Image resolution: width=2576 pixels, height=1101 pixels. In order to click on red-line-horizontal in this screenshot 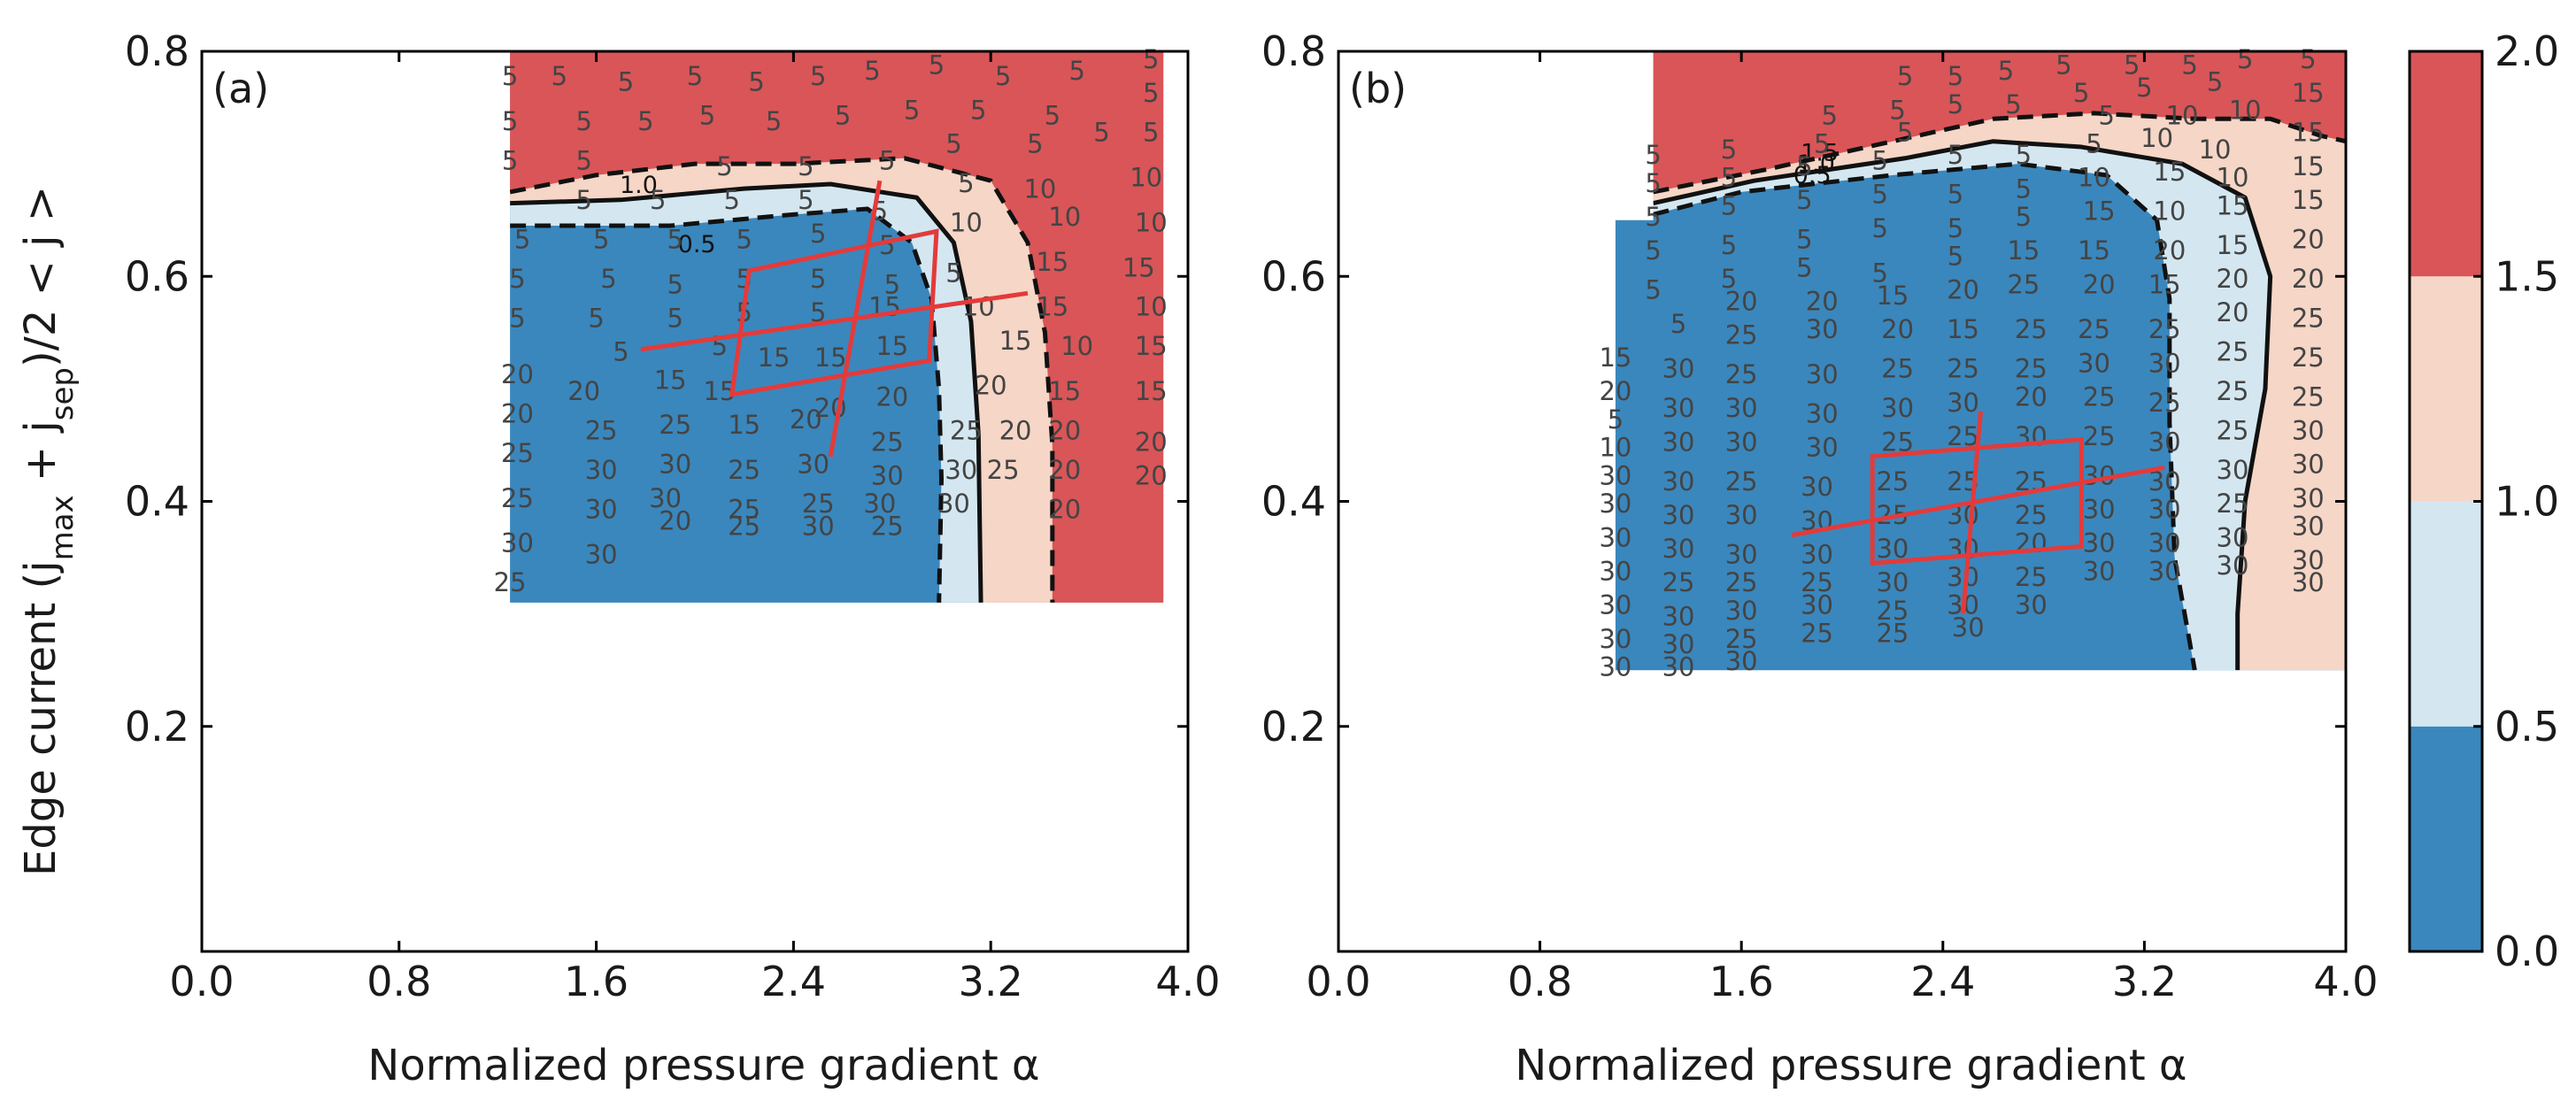, I will do `click(1978, 501)`.